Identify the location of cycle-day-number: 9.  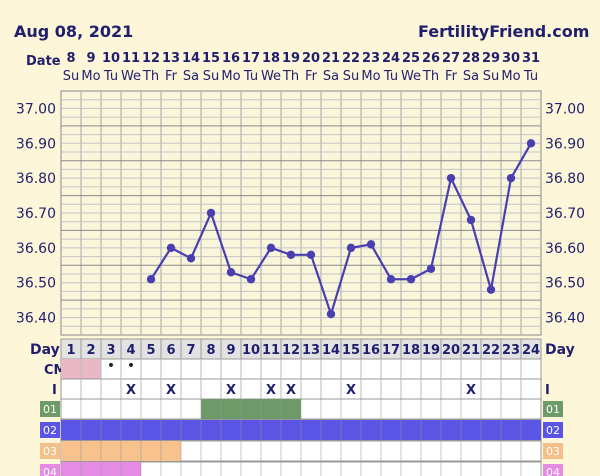
(230, 350).